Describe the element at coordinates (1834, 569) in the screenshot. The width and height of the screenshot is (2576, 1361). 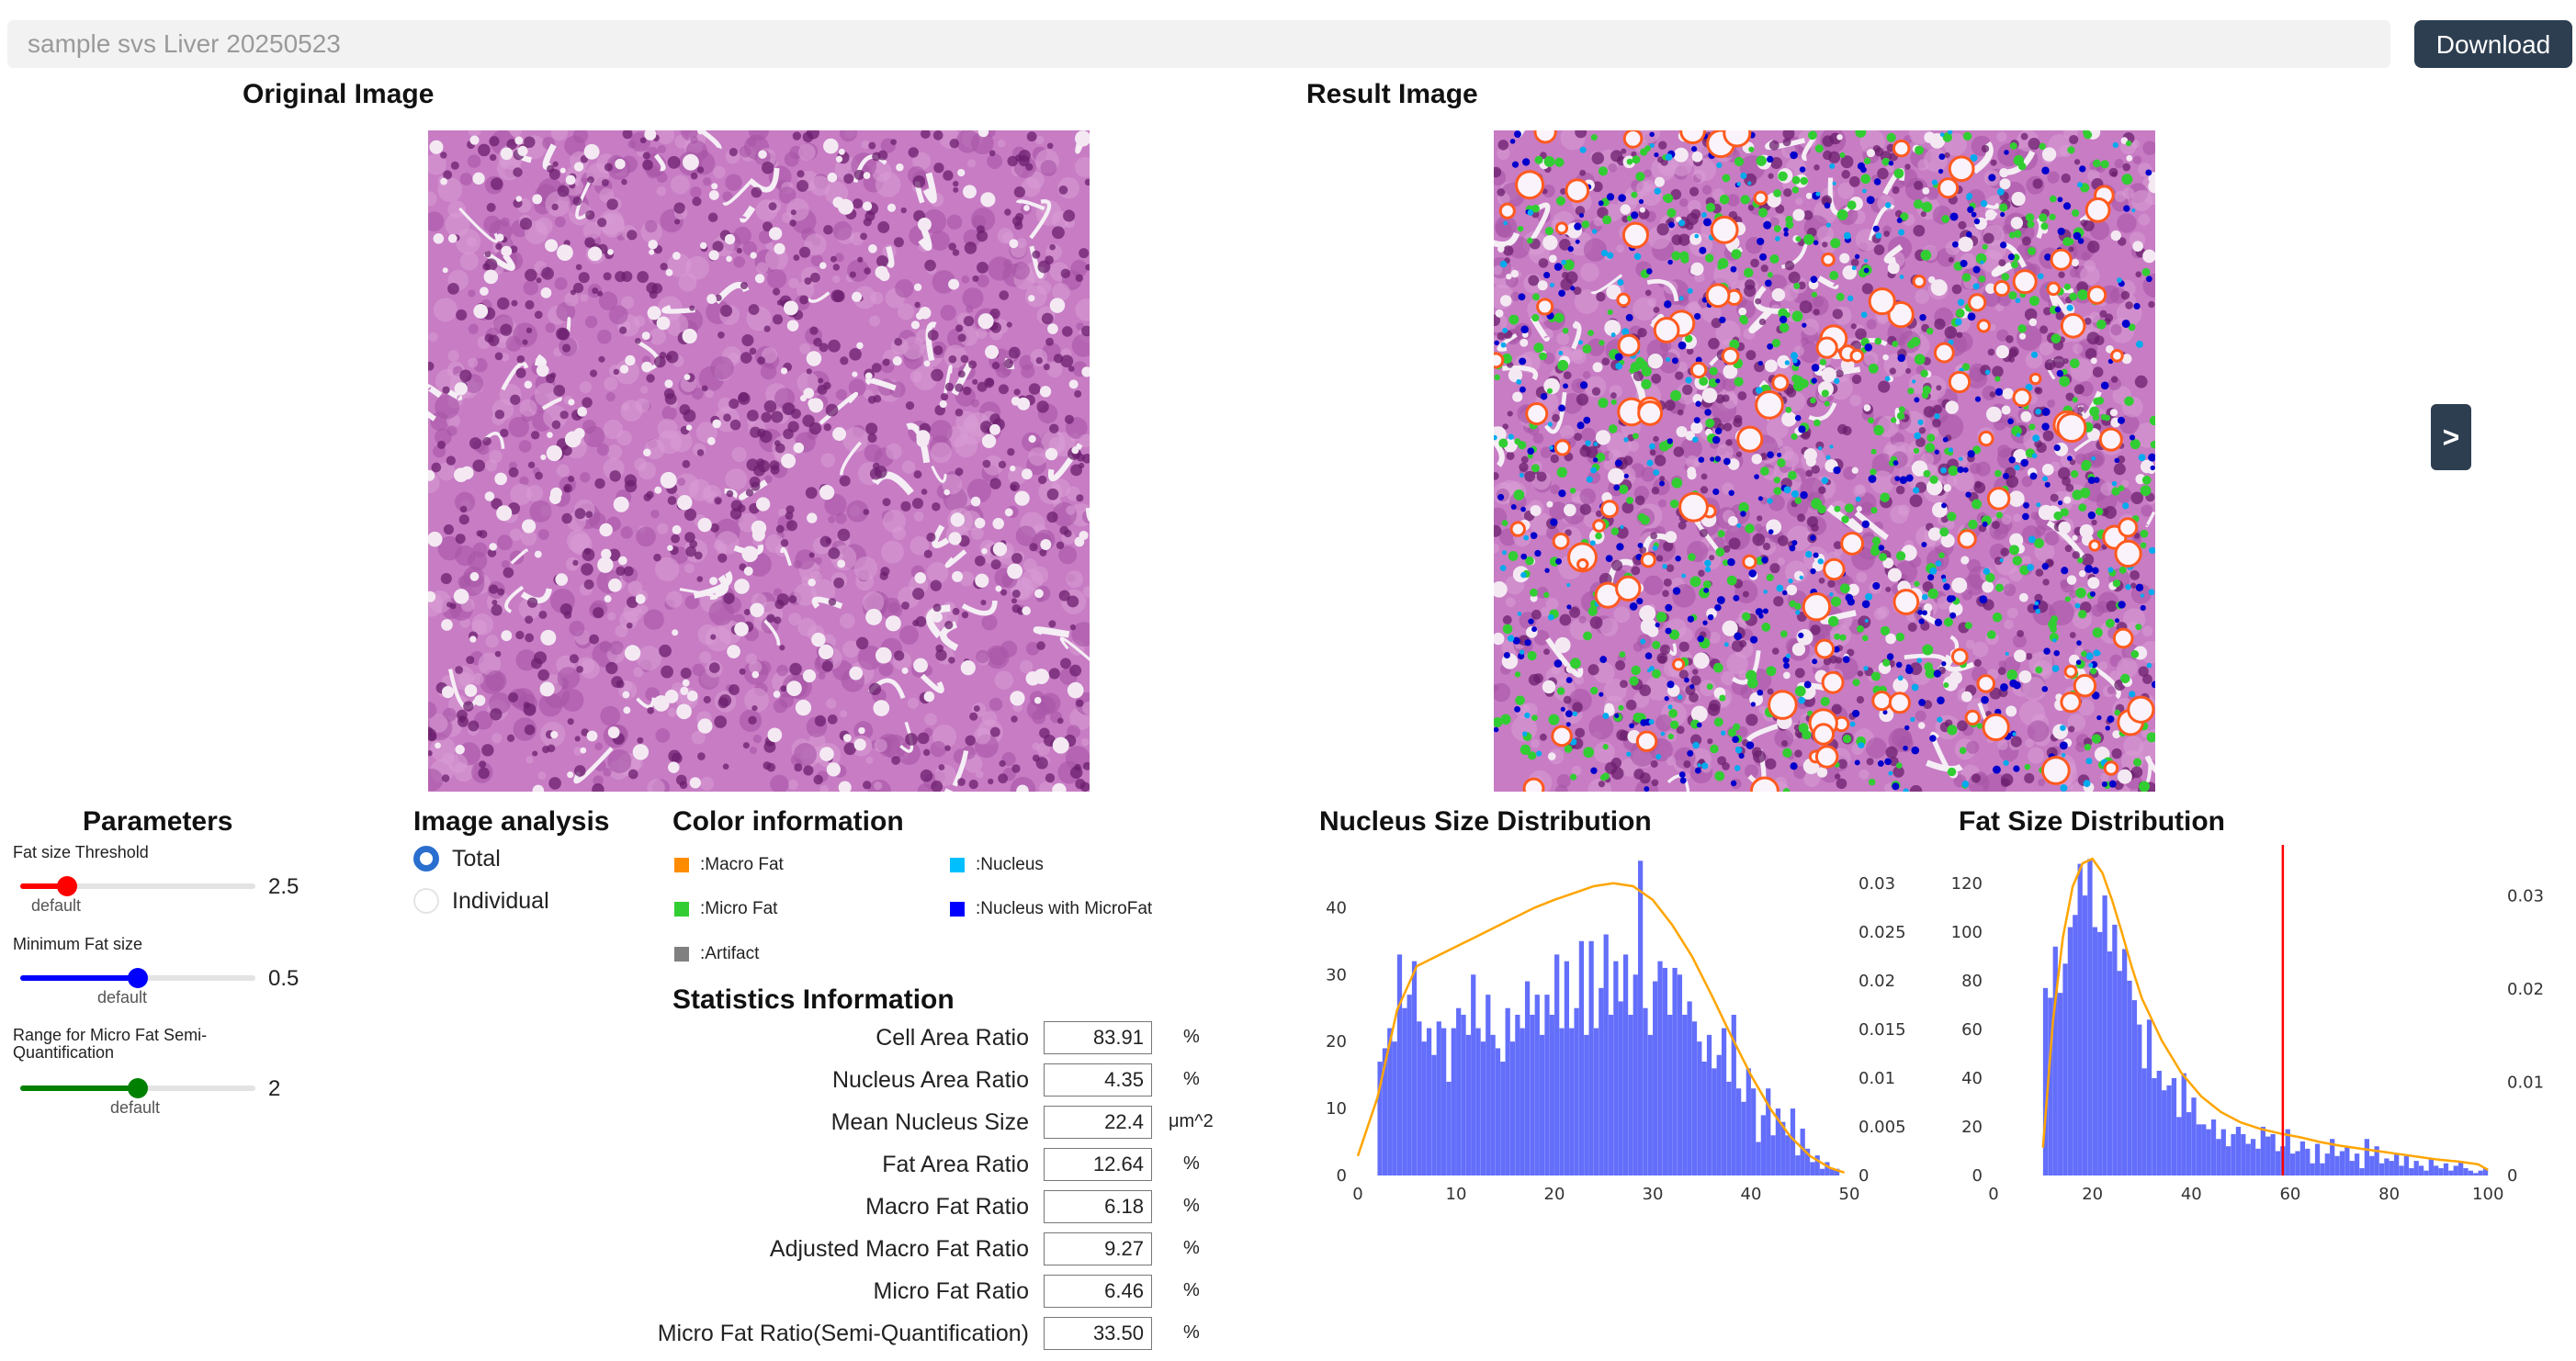
I see `macro-fat-mark` at that location.